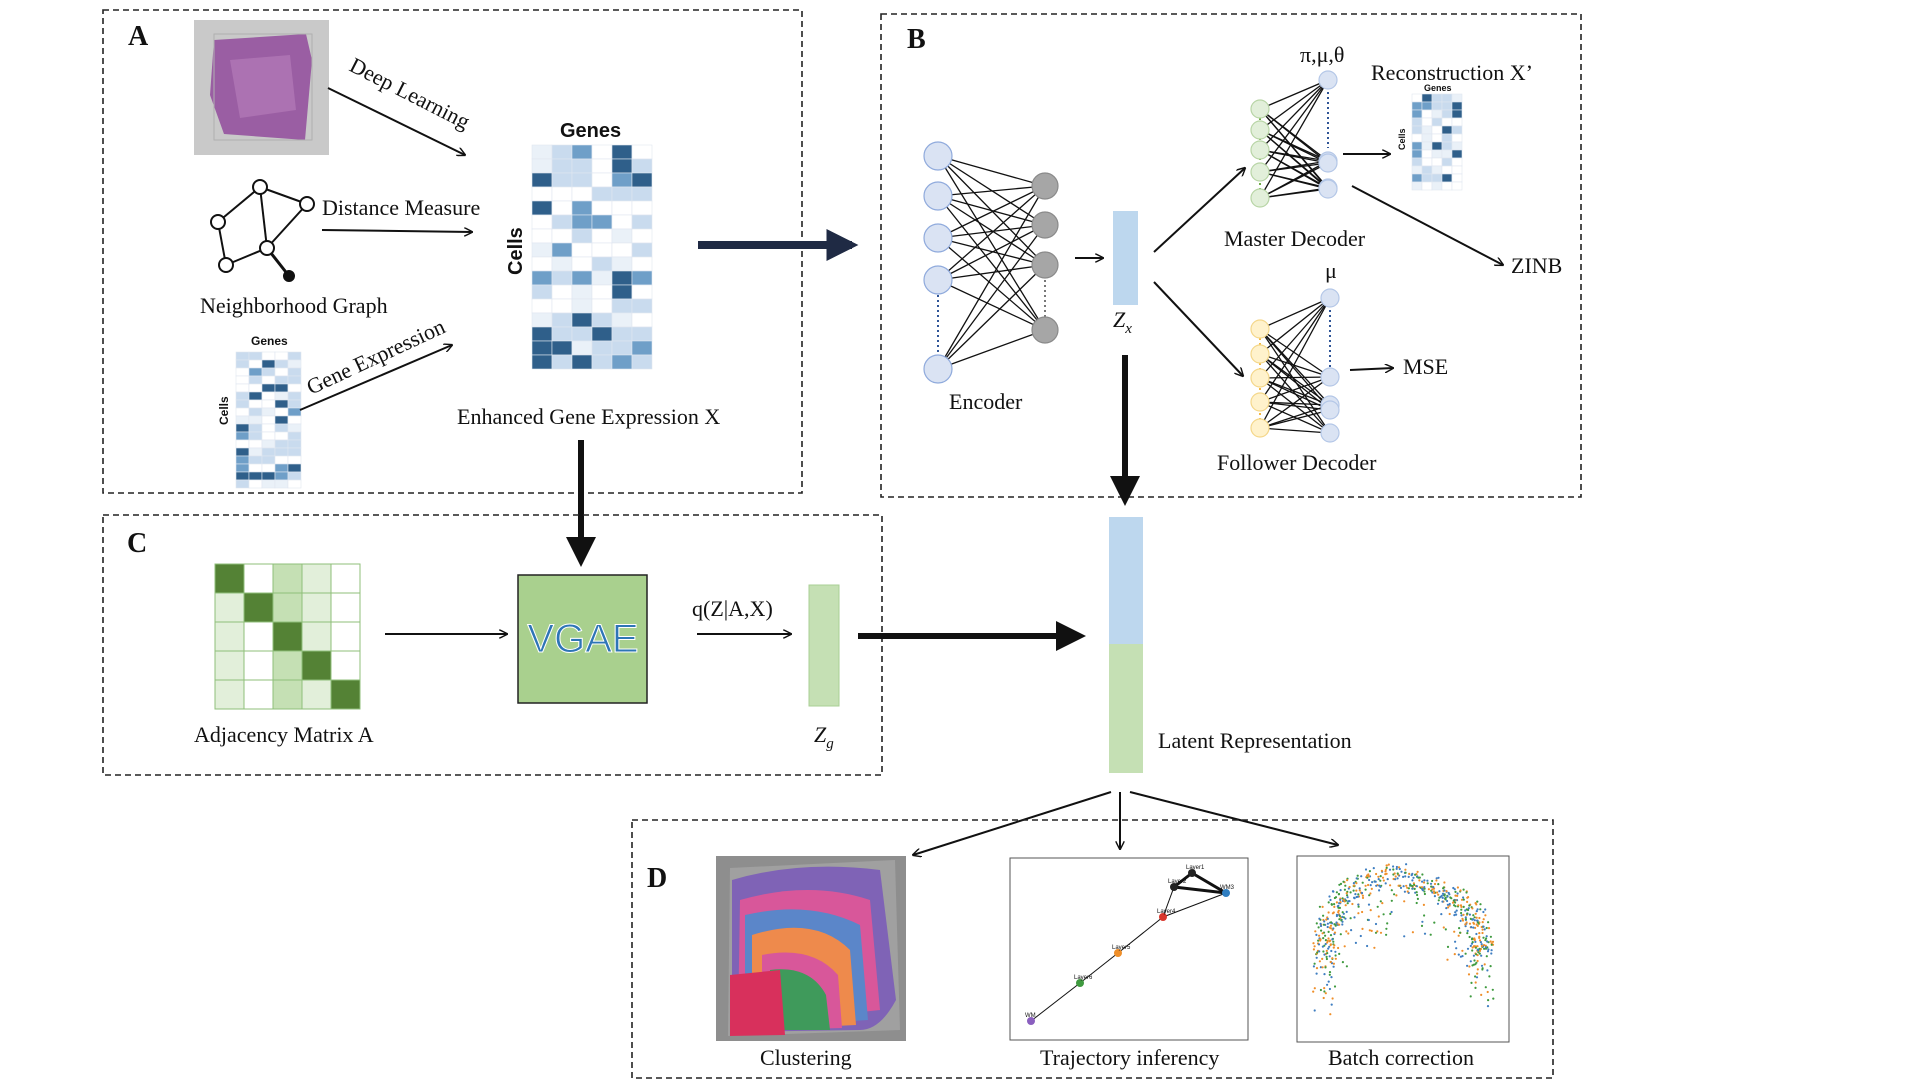 The width and height of the screenshot is (1920, 1080). What do you see at coordinates (1092, 949) in the screenshot?
I see `panel-d-border` at bounding box center [1092, 949].